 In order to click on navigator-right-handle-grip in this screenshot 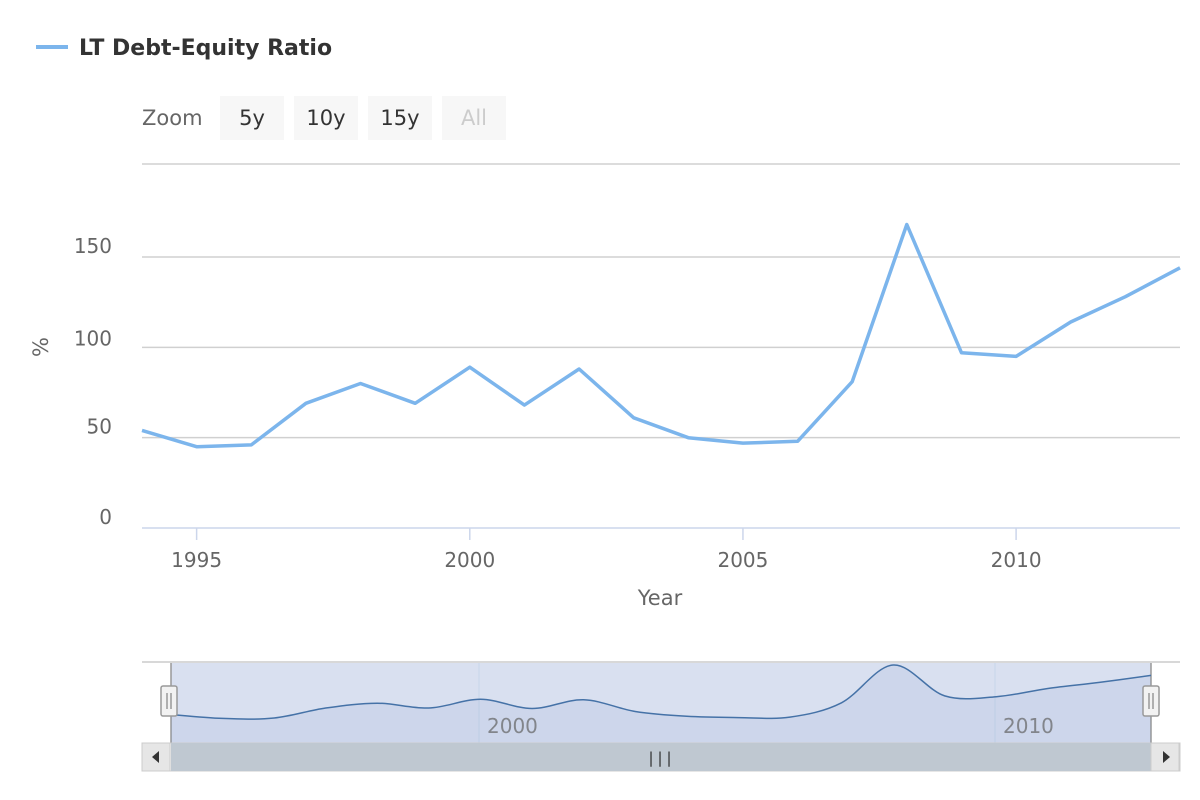, I will do `click(1151, 701)`.